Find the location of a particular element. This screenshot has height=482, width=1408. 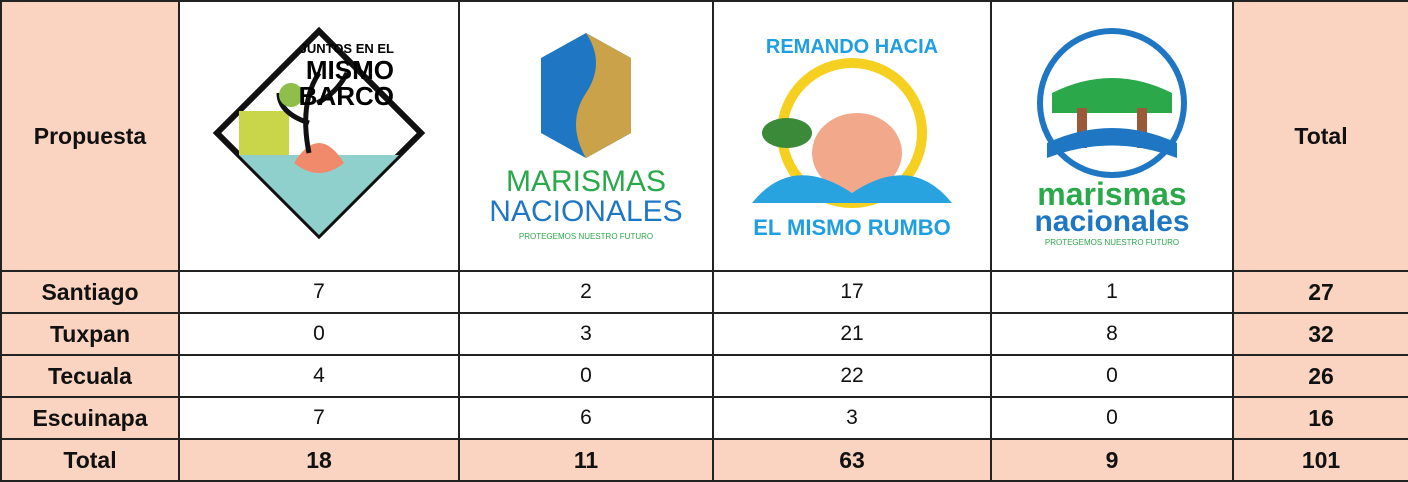

data-row: Tecuala 4 0 22 0 26 is located at coordinates (704, 376).